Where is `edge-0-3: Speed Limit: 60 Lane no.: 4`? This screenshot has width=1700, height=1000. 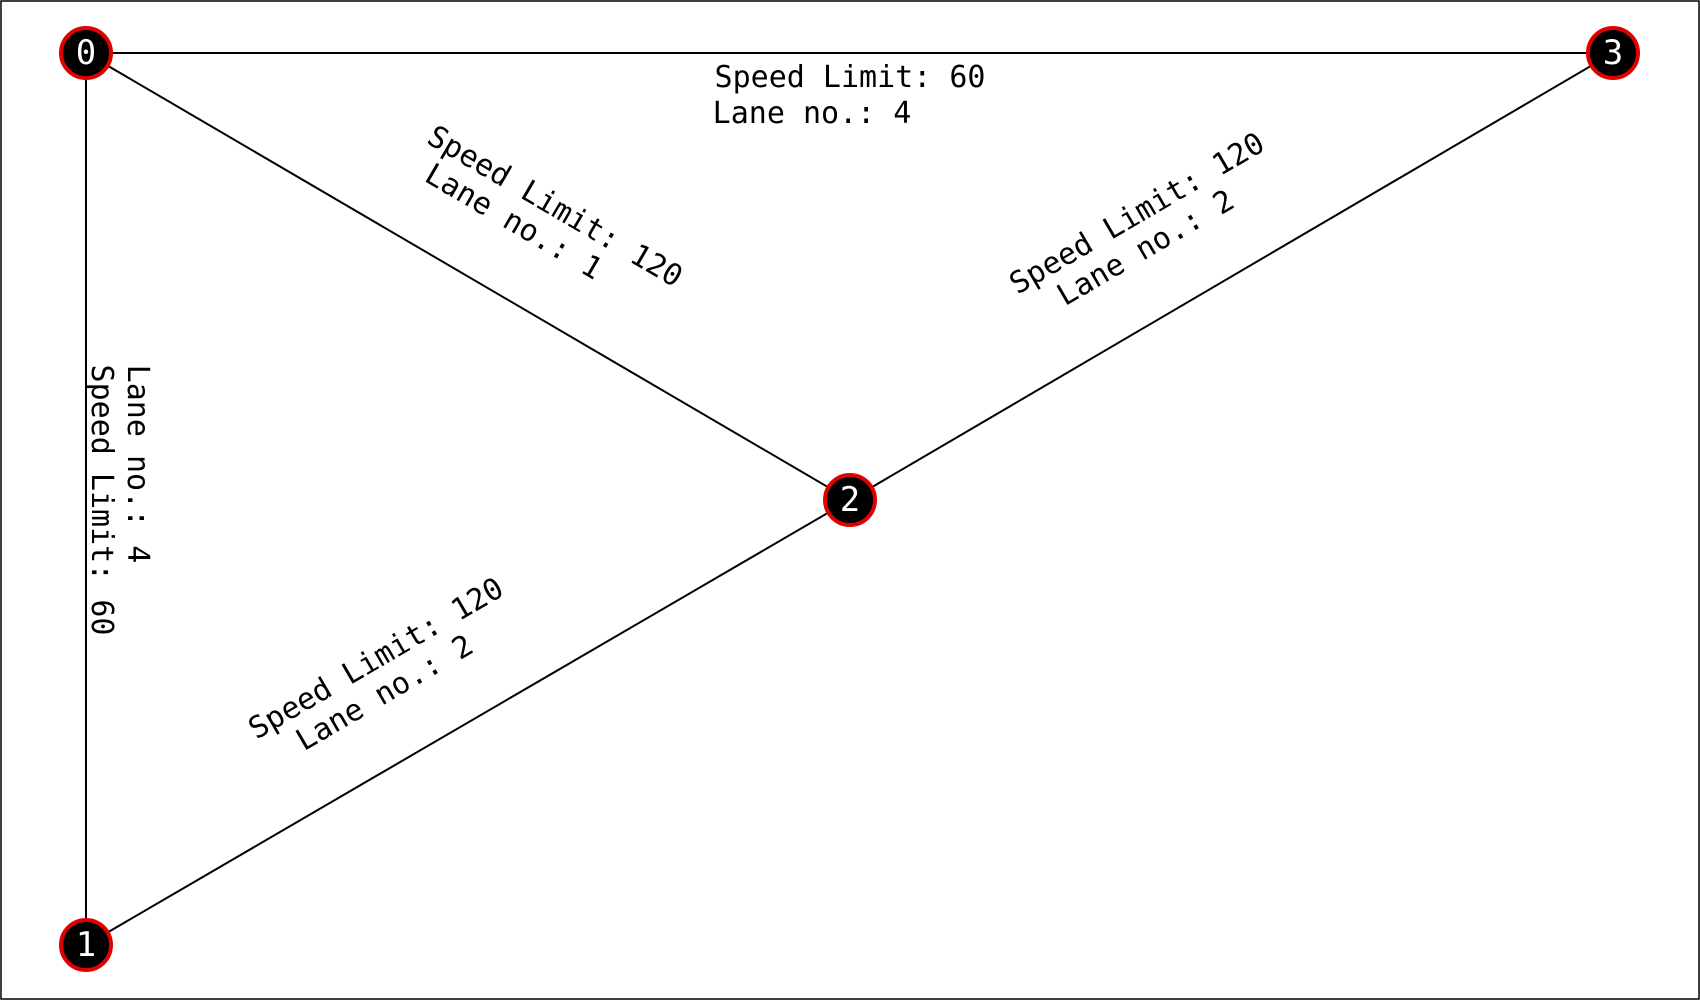
edge-0-3: Speed Limit: 60 Lane no.: 4 is located at coordinates (849, 91).